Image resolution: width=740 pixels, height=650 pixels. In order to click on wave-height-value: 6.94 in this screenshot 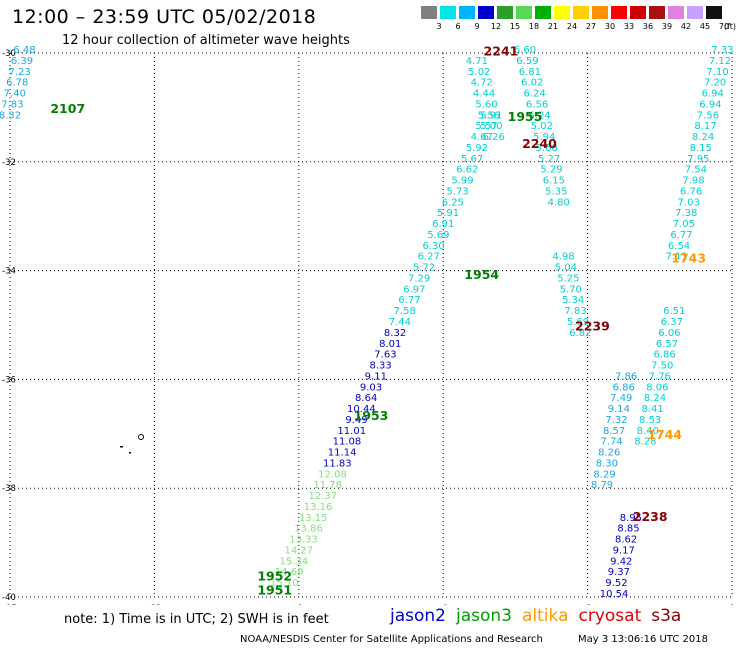, I will do `click(710, 104)`.